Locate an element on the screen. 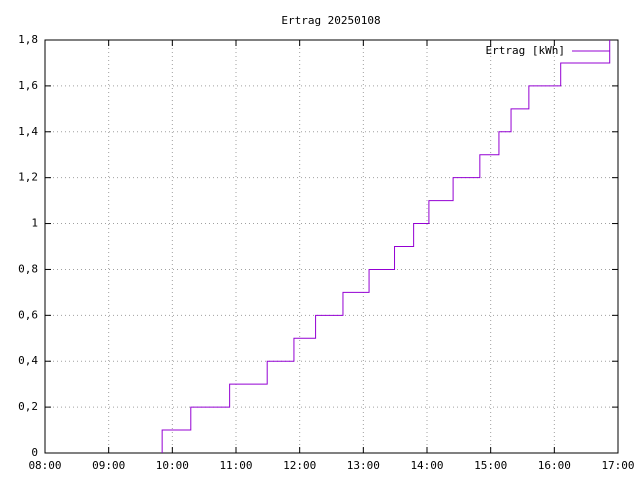 The height and width of the screenshot is (480, 640). x-tick-label: 15:00 is located at coordinates (490, 465).